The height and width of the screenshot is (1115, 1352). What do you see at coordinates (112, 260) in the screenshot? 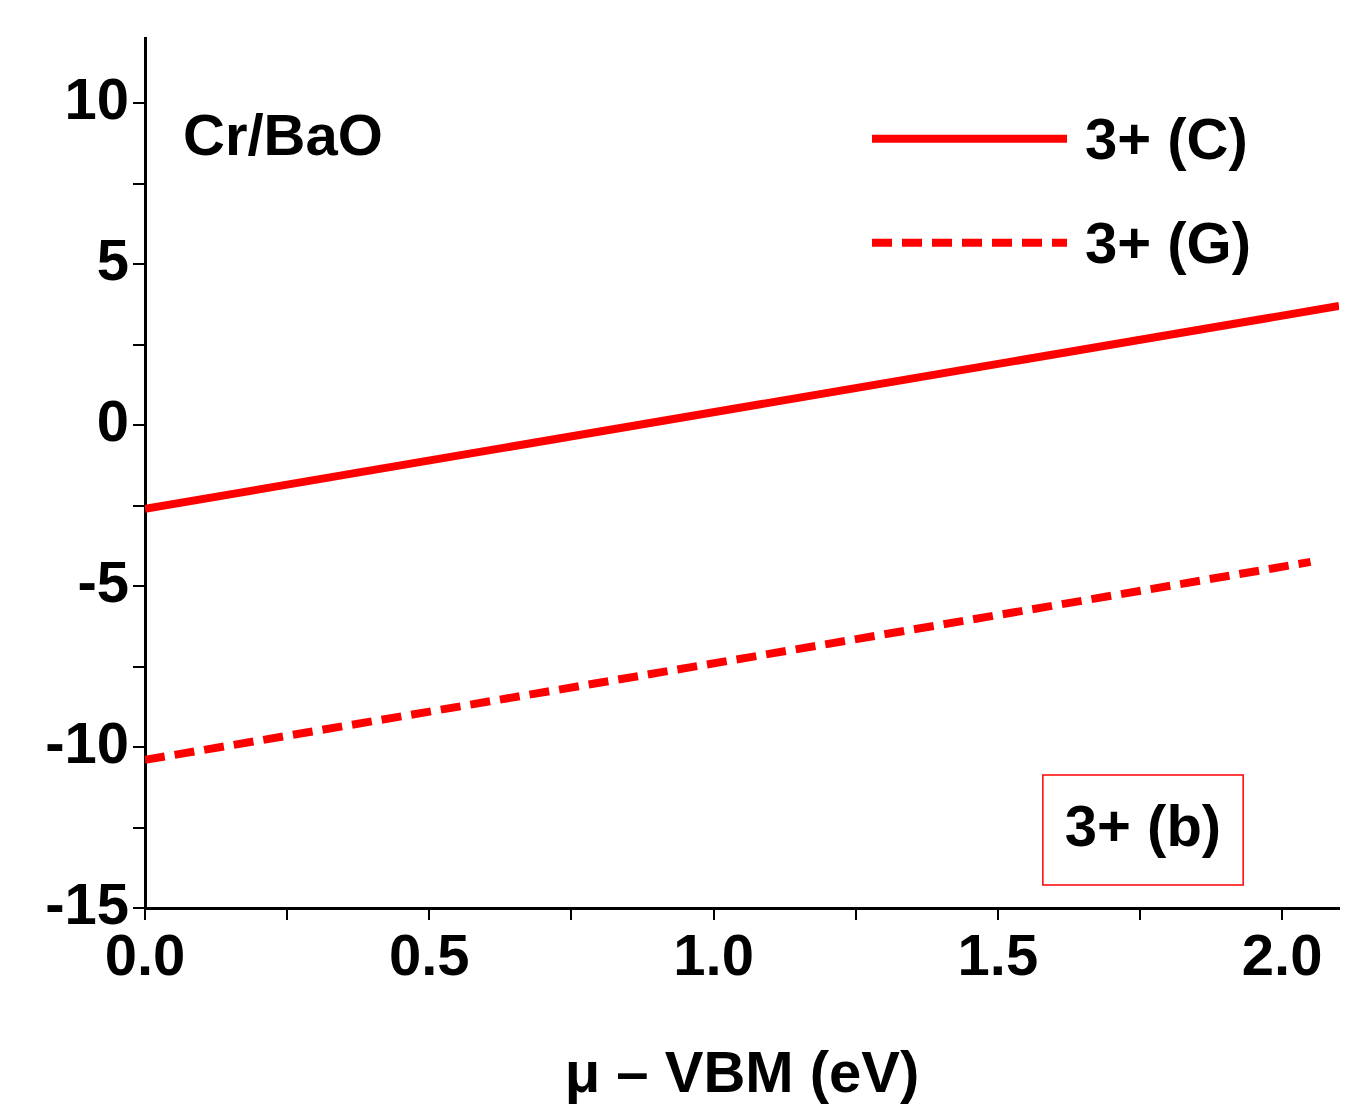
I see `y-tick-label: 5` at bounding box center [112, 260].